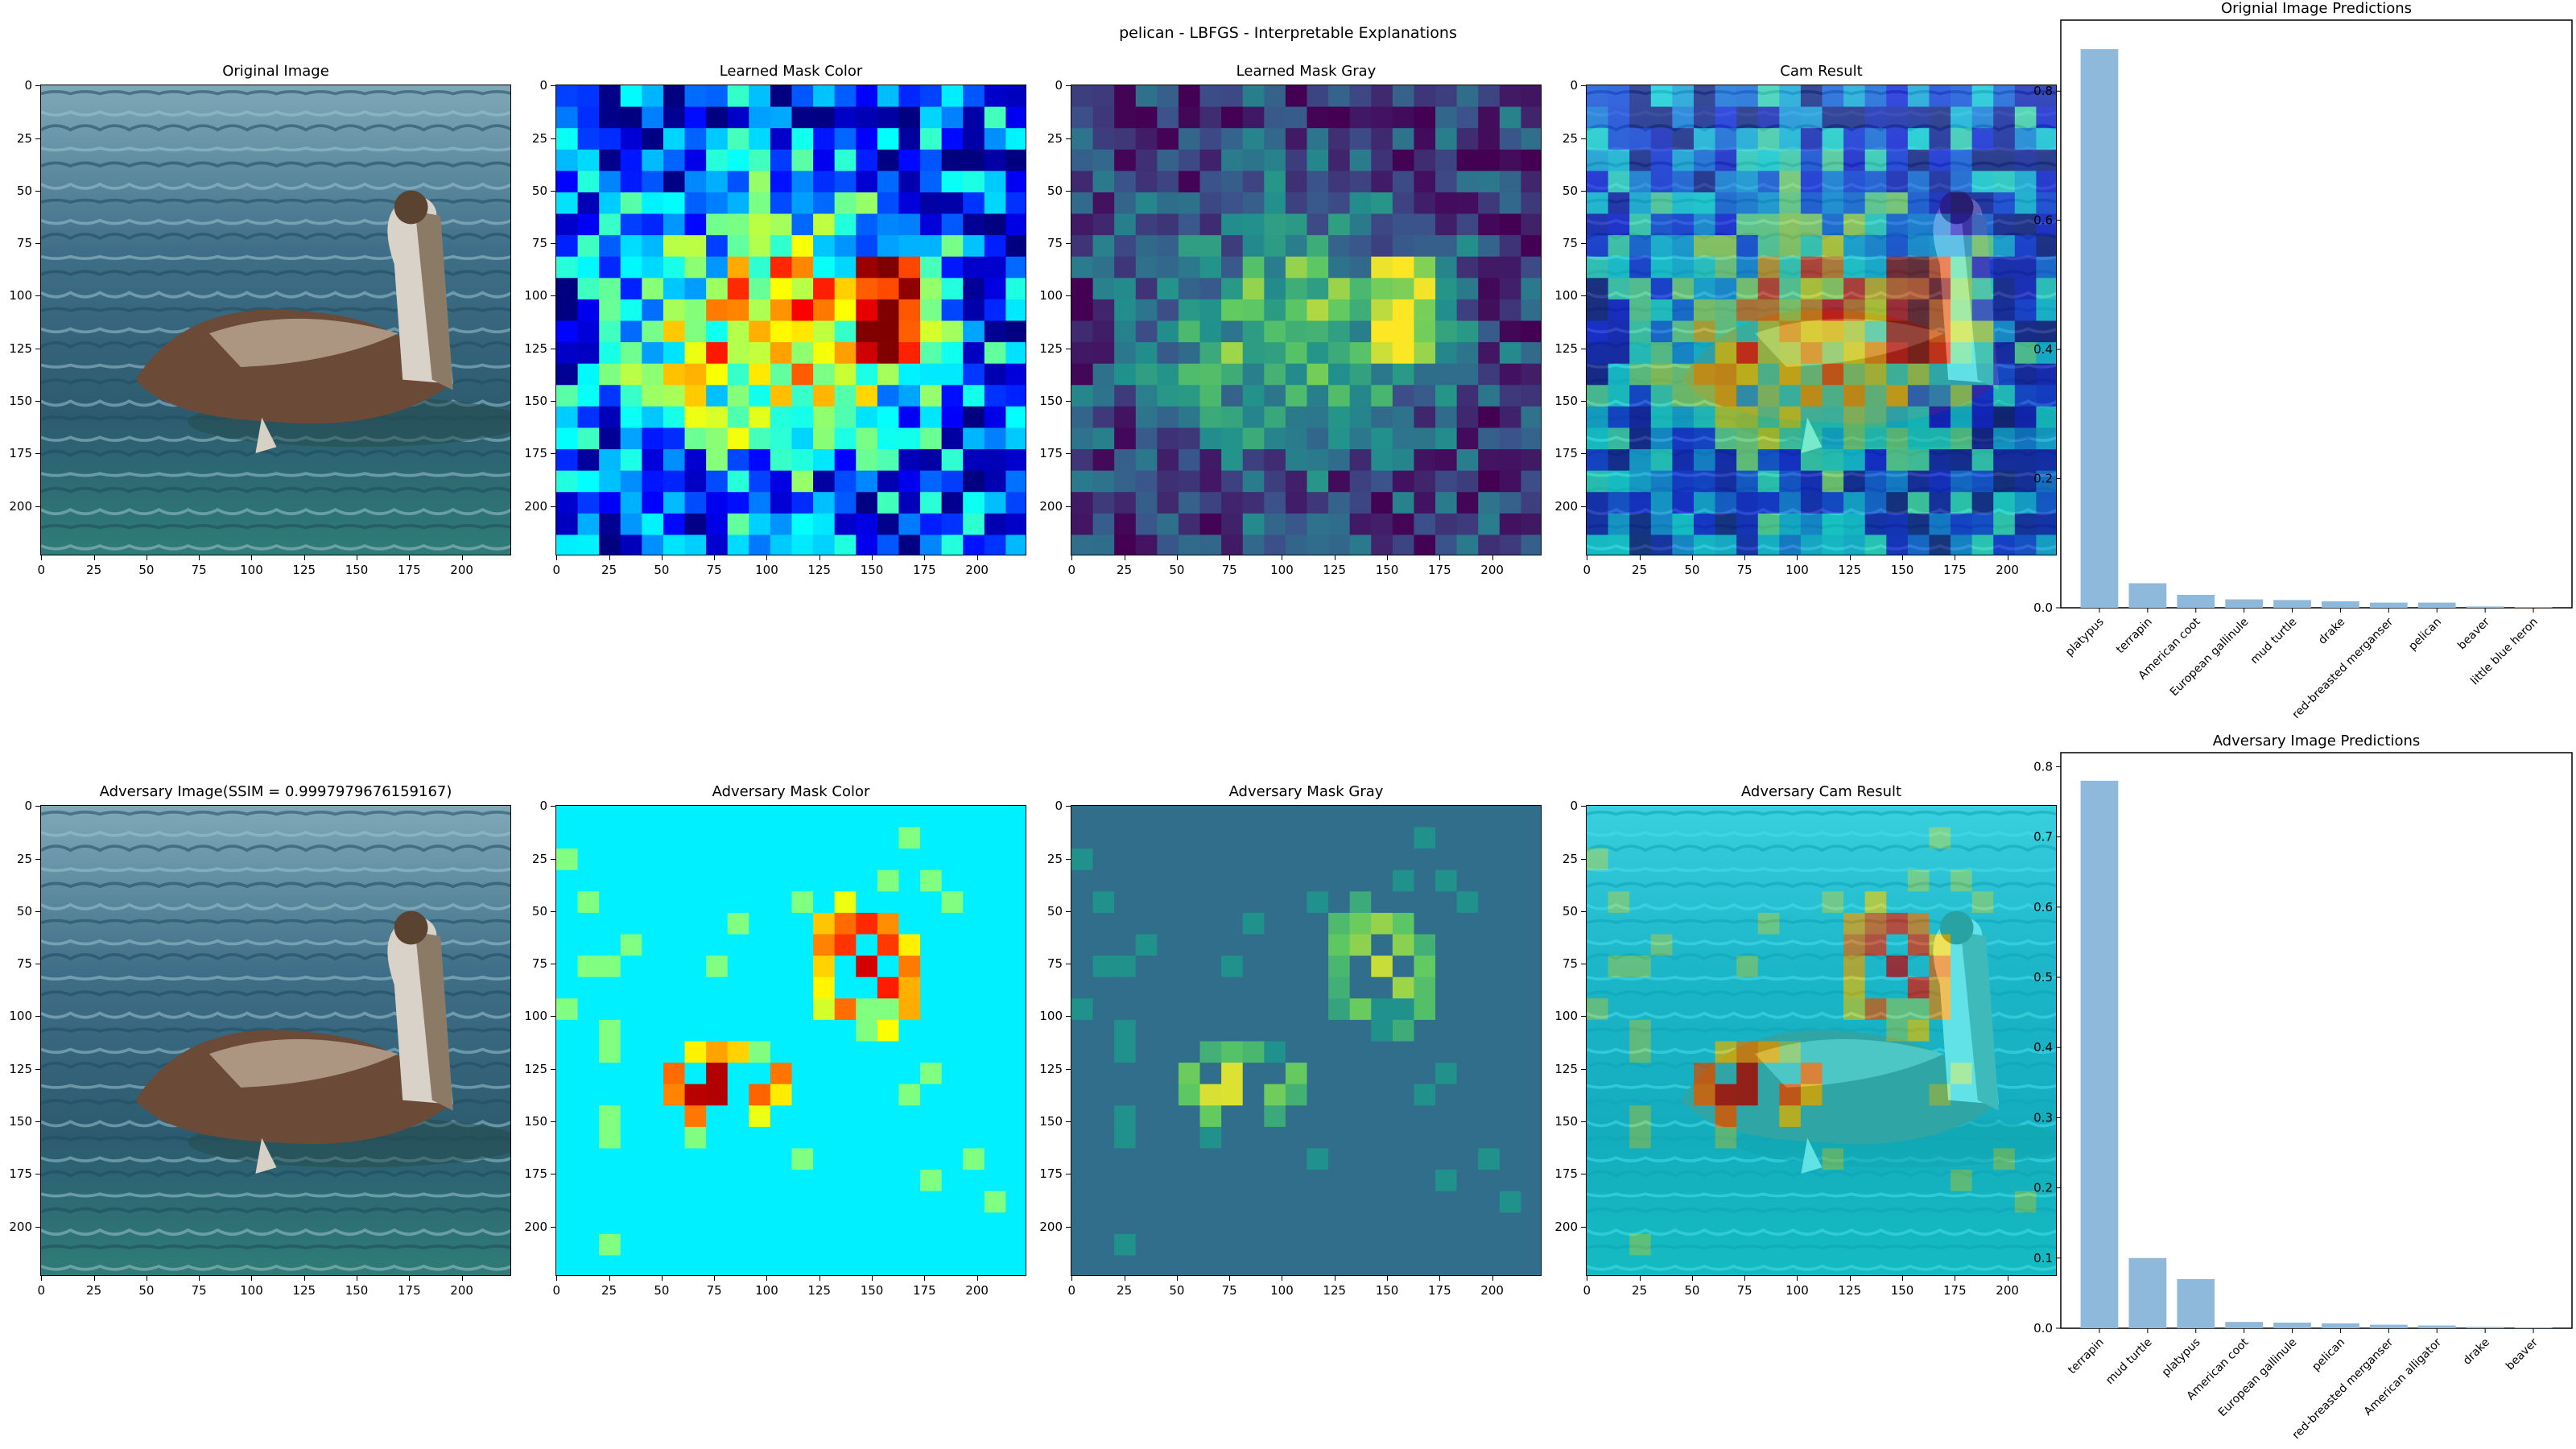 The image size is (2576, 1449). I want to click on x-tick-label: 175, so click(1955, 1290).